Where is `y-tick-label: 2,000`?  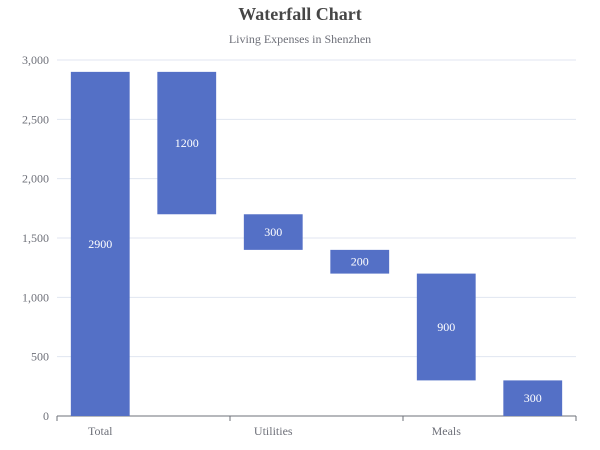 y-tick-label: 2,000 is located at coordinates (35, 179).